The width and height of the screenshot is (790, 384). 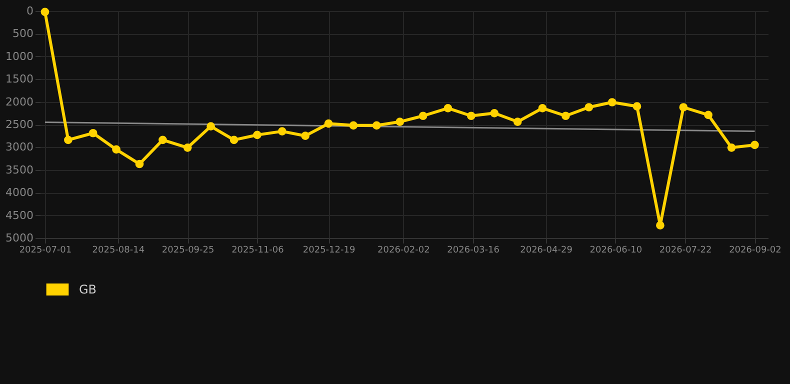 I want to click on x-tick-label: 2025-08-14, so click(x=118, y=251).